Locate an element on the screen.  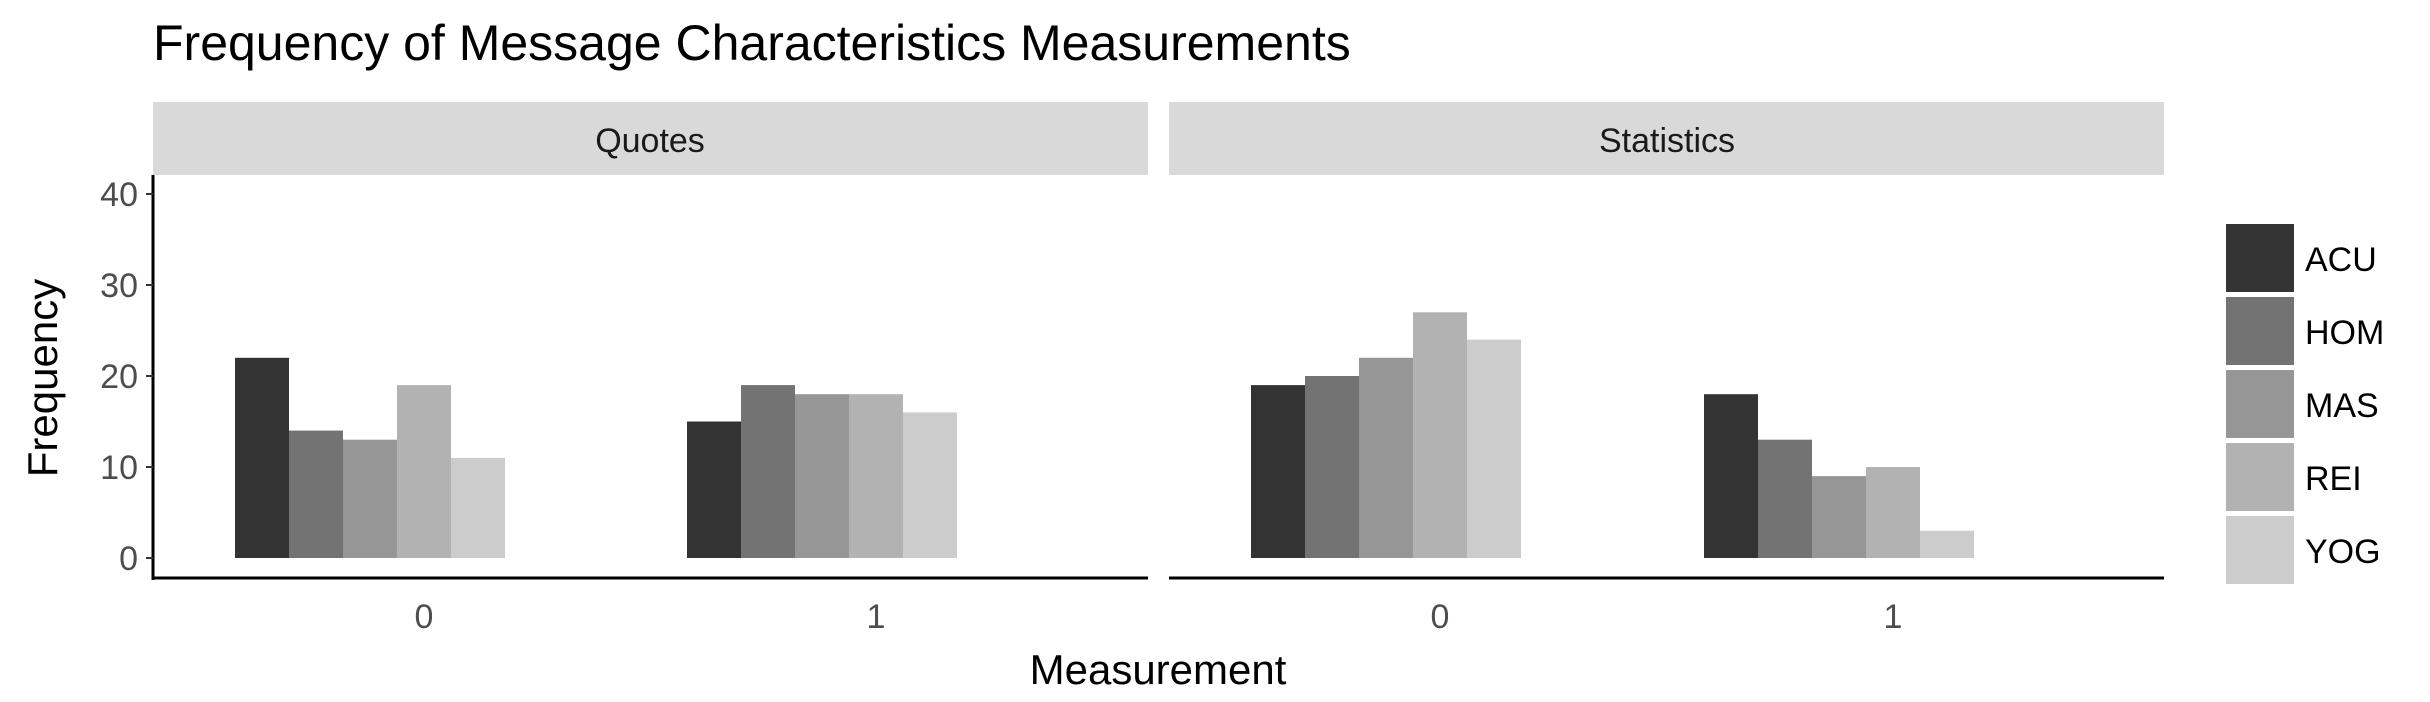
bar-statistics-1-yog is located at coordinates (1947, 544).